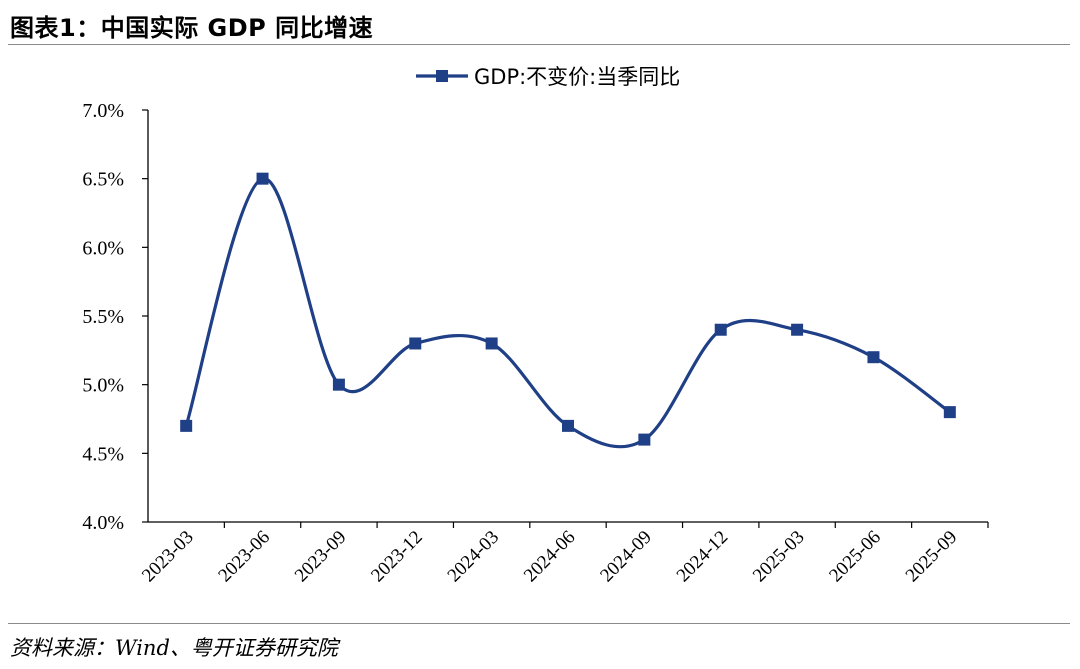  Describe the element at coordinates (103, 454) in the screenshot. I see `y-tick-label: 4.5%` at that location.